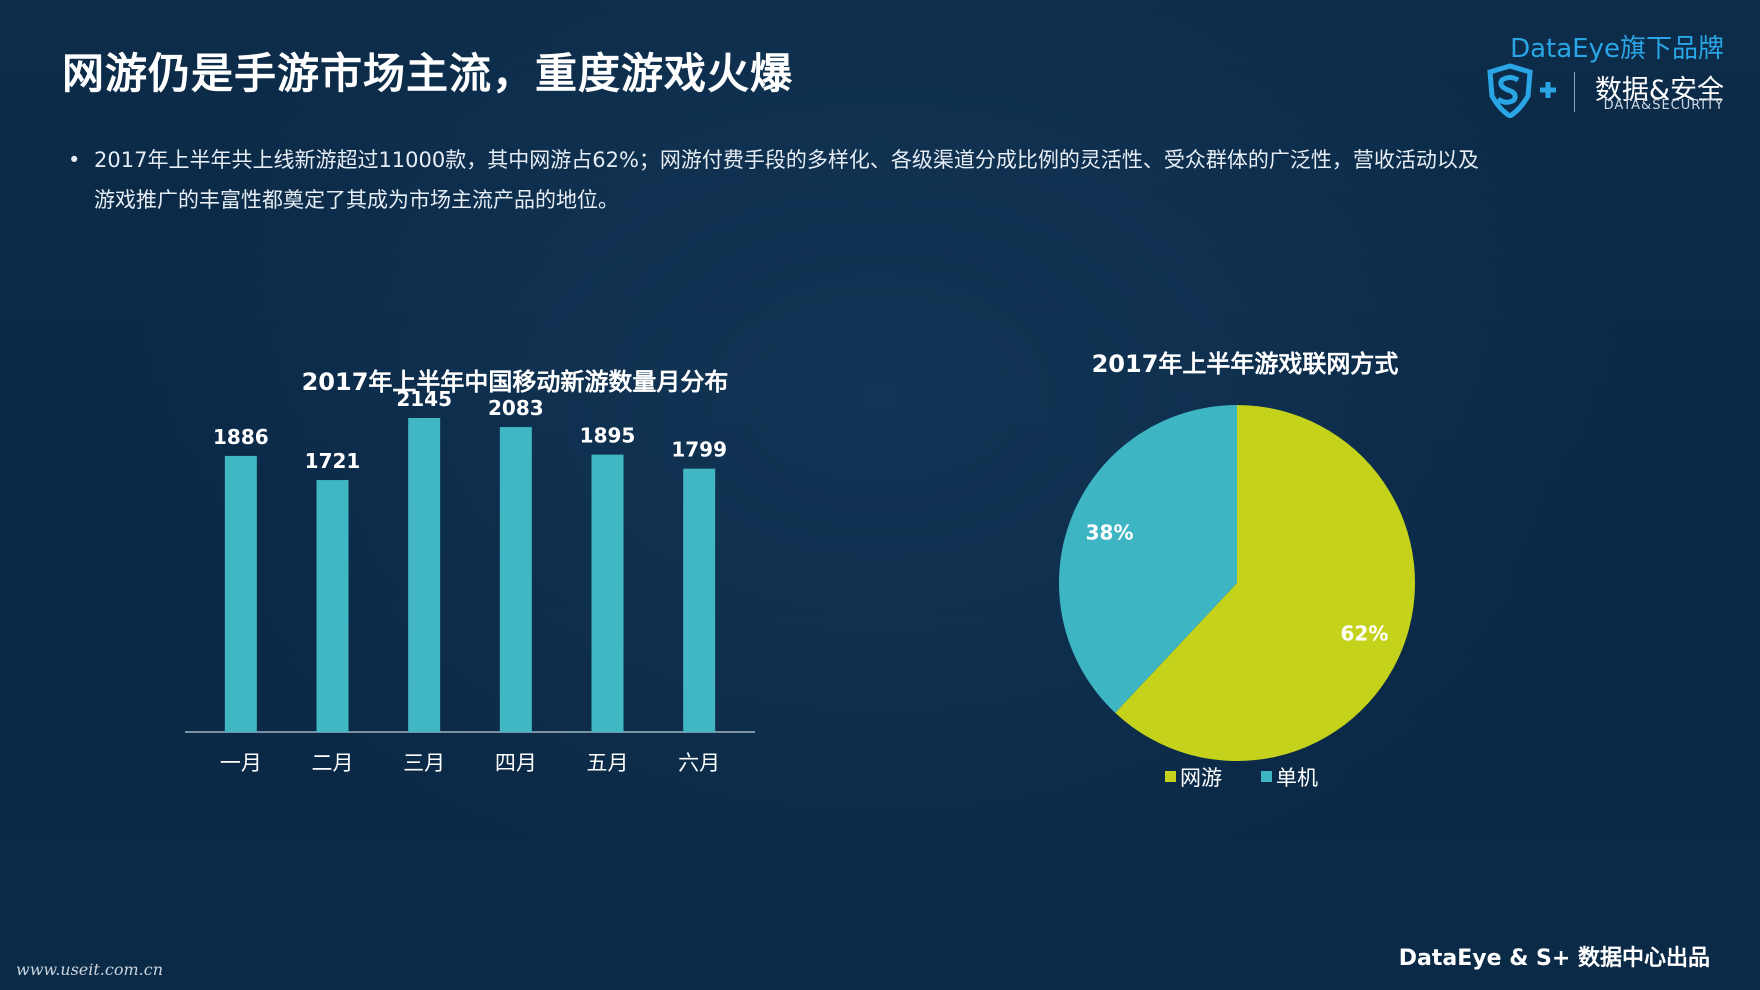  I want to click on footer-credit: DataEye & S+ 数据中心出品, so click(1554, 958).